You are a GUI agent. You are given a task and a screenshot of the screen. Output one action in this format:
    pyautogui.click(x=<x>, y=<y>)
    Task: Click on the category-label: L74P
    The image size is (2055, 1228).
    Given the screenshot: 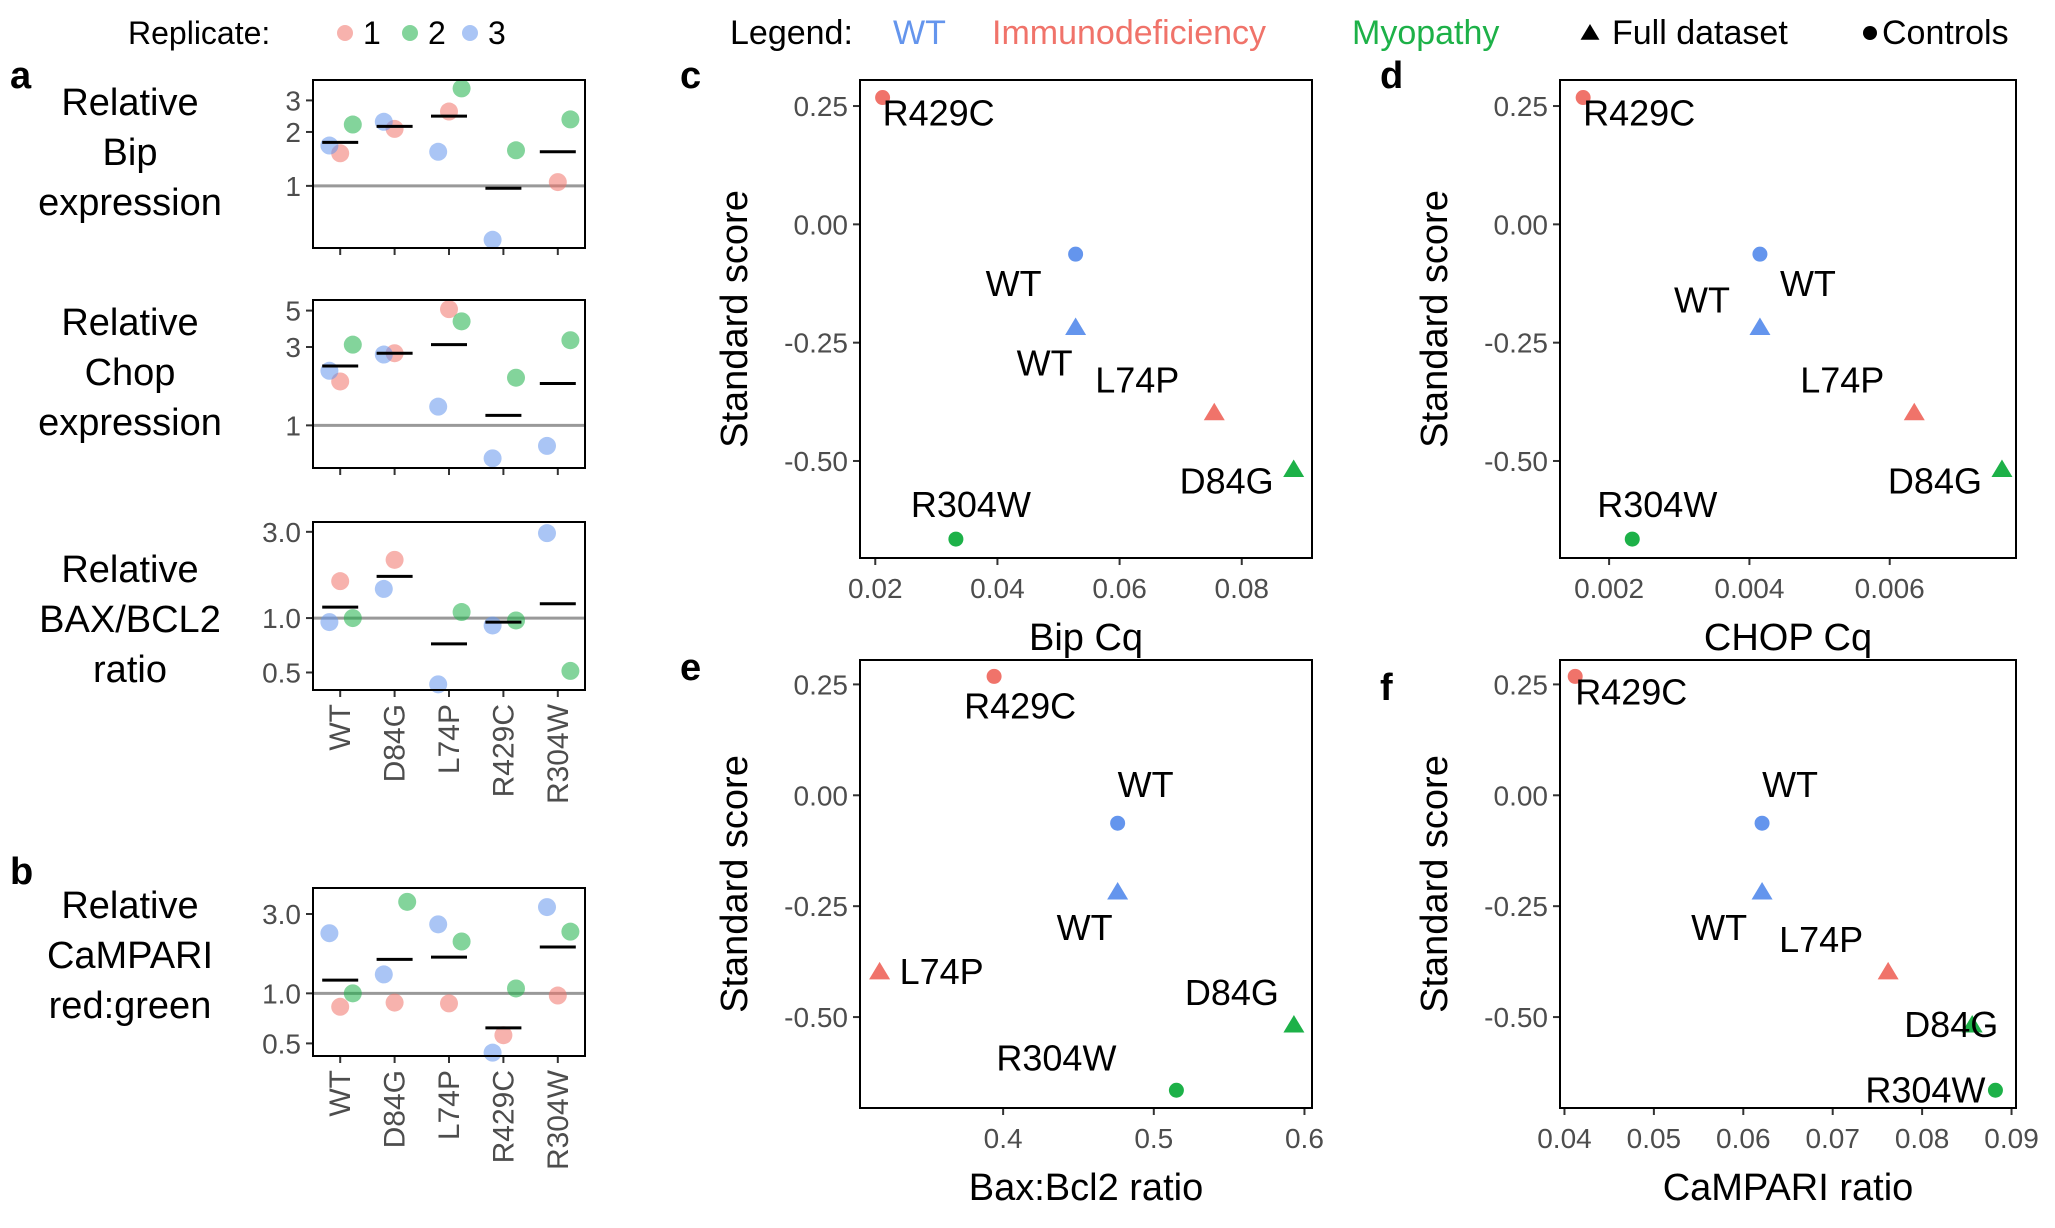 What is the action you would take?
    pyautogui.click(x=449, y=739)
    